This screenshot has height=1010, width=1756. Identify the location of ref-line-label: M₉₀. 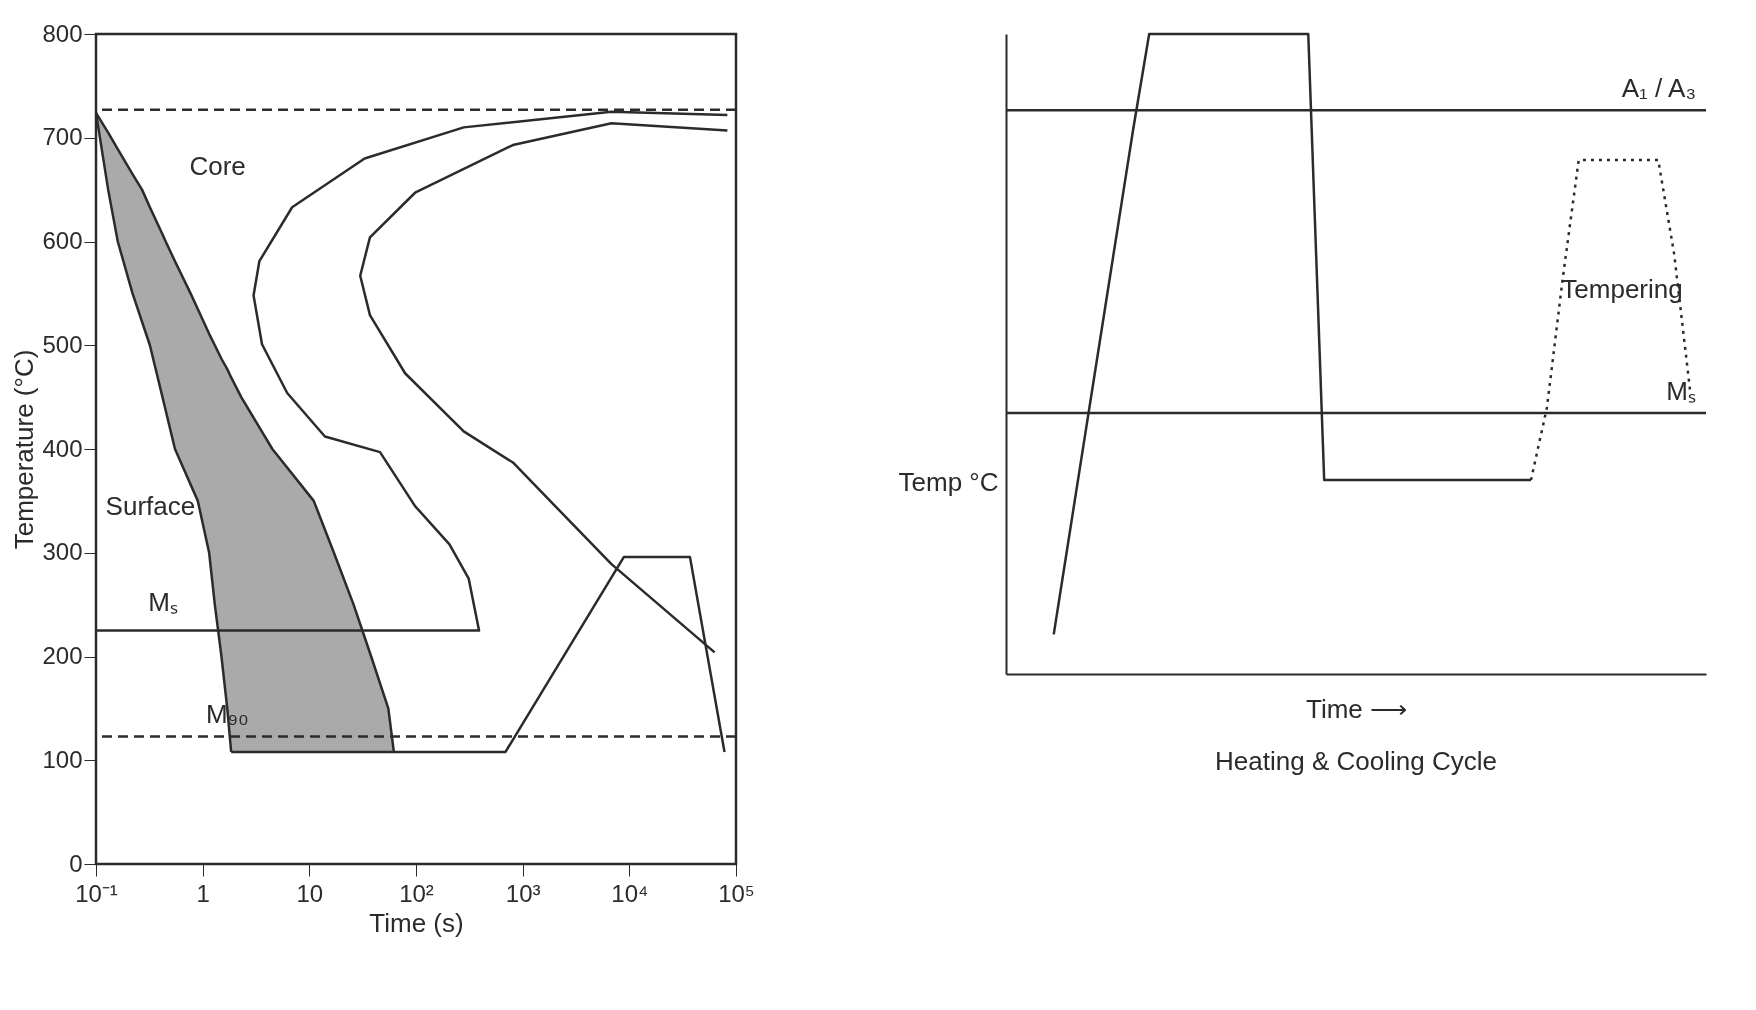
(227, 714).